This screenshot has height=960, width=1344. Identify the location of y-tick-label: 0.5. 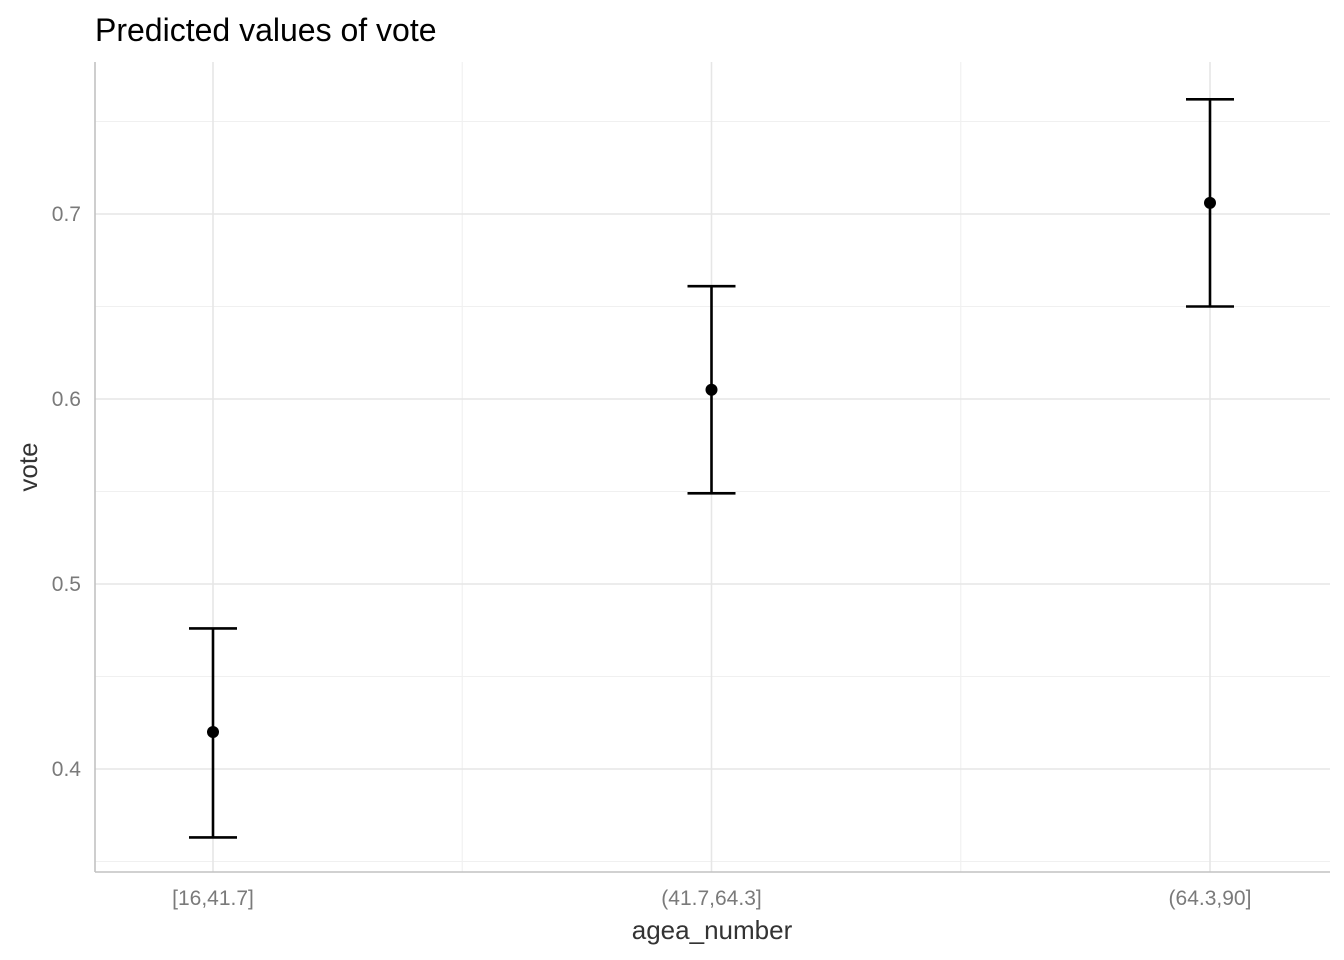
(66, 584).